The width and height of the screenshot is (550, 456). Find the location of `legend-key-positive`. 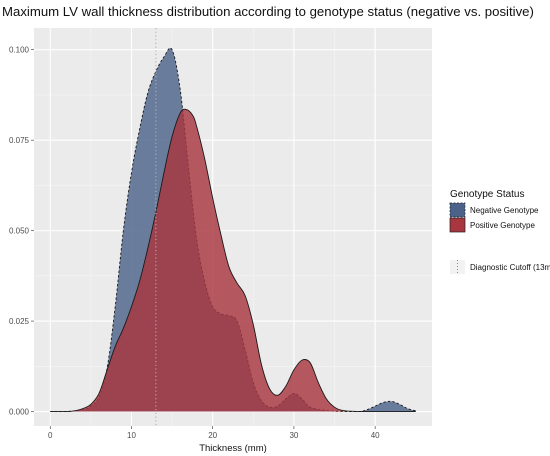

legend-key-positive is located at coordinates (457, 225).